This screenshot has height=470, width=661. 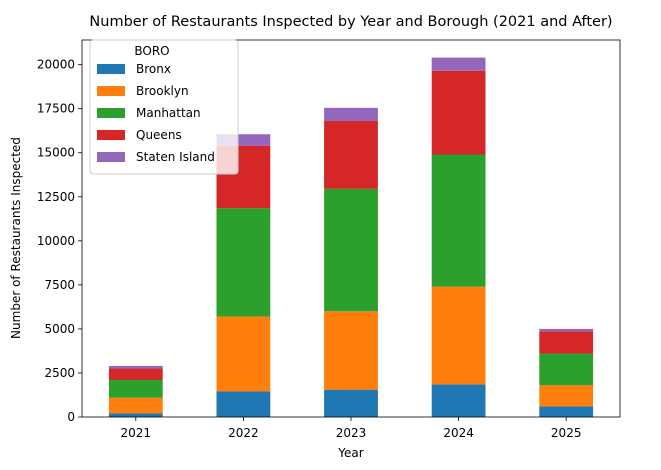 I want to click on bar-segment-manhattan-2022, so click(x=243, y=262).